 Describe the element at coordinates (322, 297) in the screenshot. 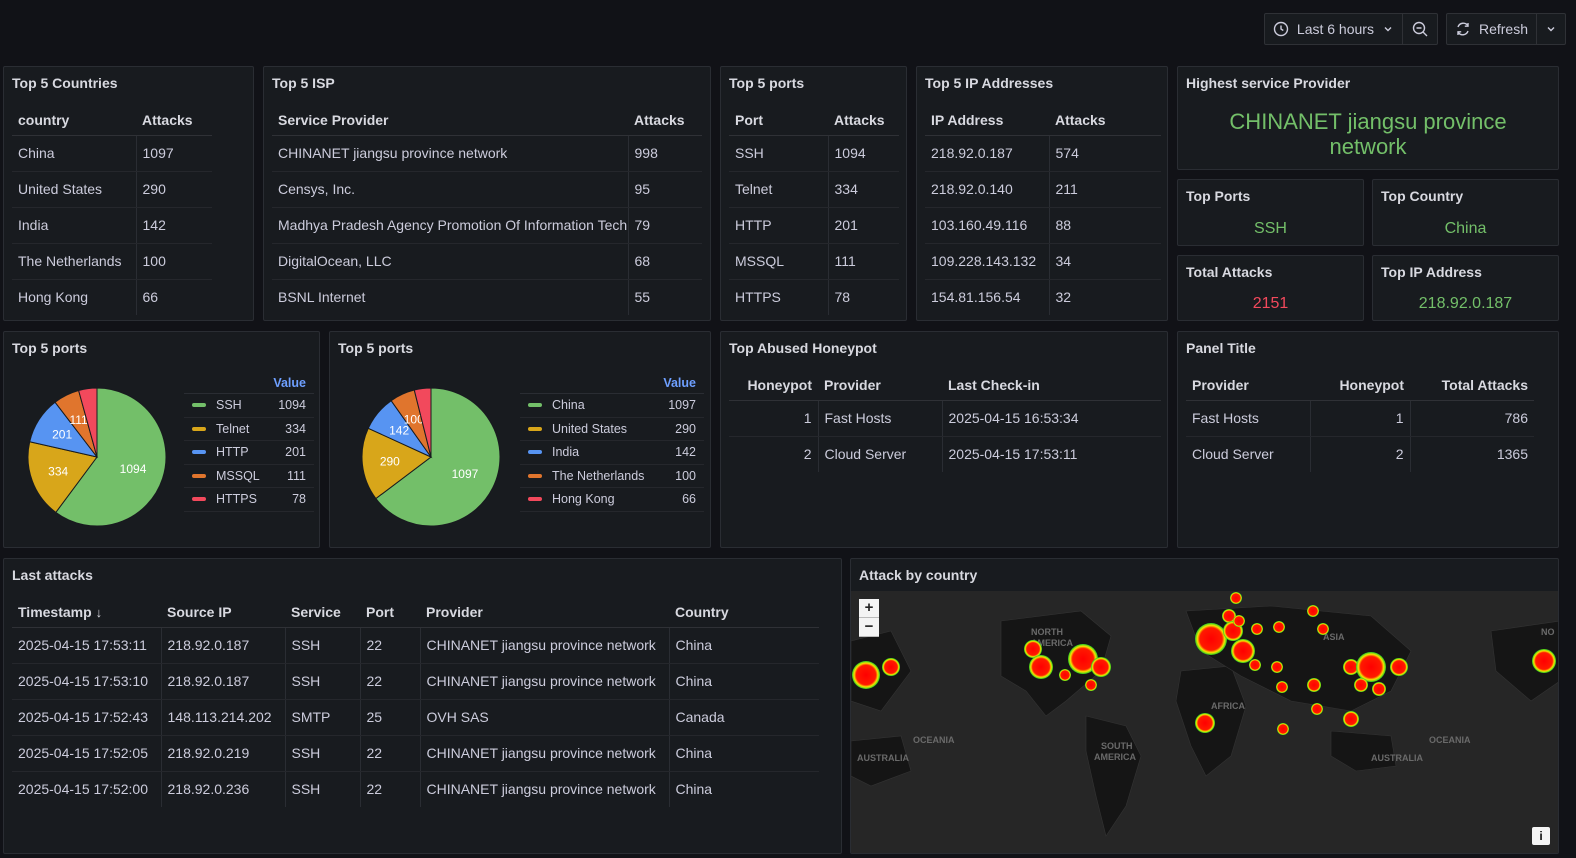

I see `table-cell: BSNL Internet` at that location.